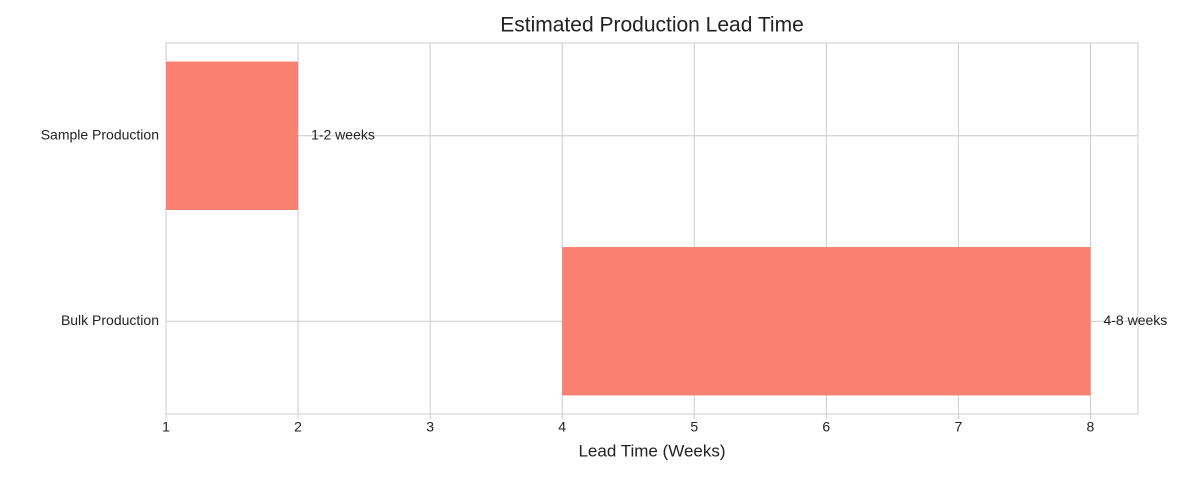 The image size is (1200, 480). I want to click on x-axis-label: Lead Time (Weeks), so click(651, 450).